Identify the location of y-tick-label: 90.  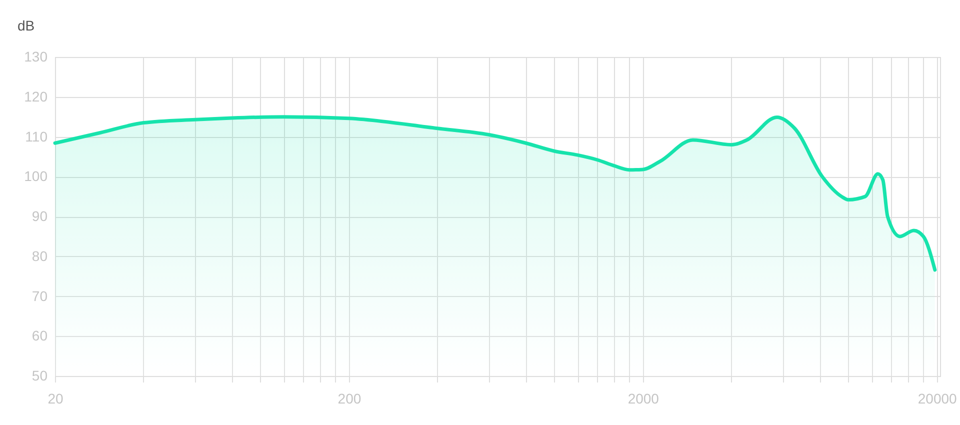
(40, 216).